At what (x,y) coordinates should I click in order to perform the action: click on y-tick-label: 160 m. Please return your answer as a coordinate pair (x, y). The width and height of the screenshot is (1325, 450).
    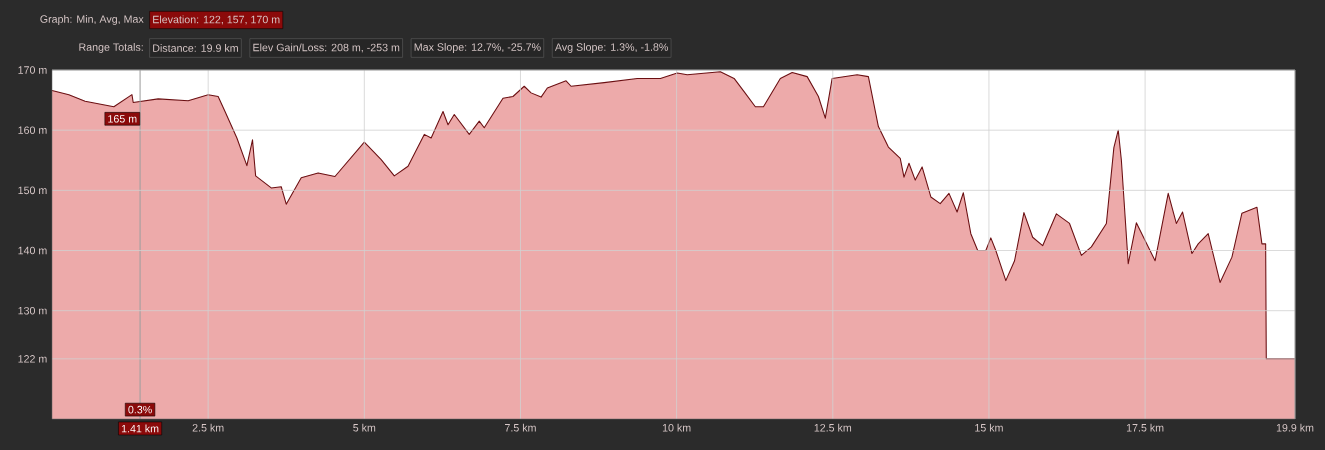
    Looking at the image, I should click on (32, 130).